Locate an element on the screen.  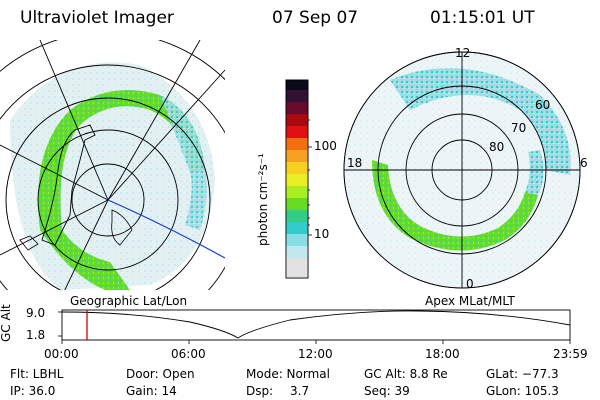
door-status: Door: Open is located at coordinates (160, 374).